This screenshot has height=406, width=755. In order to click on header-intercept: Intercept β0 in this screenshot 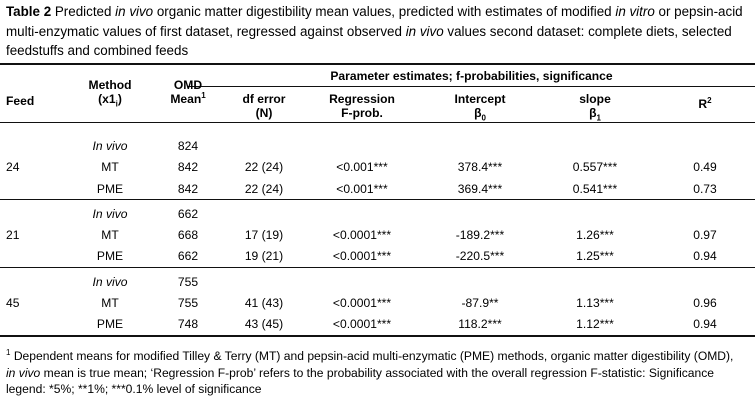, I will do `click(480, 107)`.